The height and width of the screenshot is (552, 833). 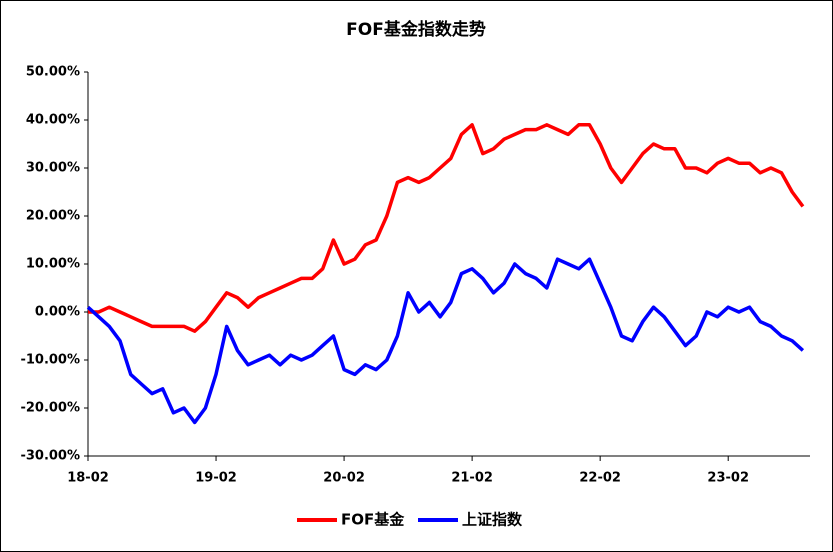 I want to click on x-tick-label: 23-02, so click(x=728, y=478).